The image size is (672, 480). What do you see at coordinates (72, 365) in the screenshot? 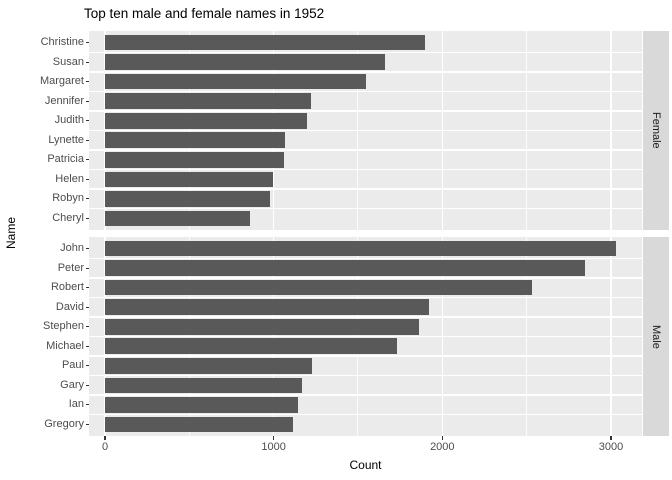
I see `y-tick-label-paul: Paul` at bounding box center [72, 365].